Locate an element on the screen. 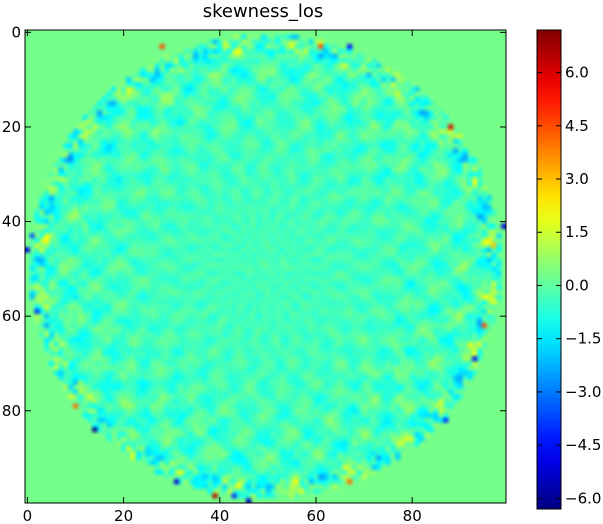 The width and height of the screenshot is (603, 524). chart-title: skewness_los is located at coordinates (263, 11).